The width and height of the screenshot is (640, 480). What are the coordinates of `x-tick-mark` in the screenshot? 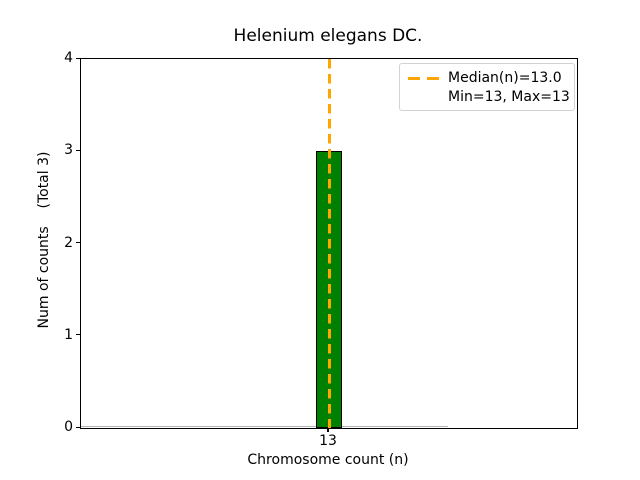 It's located at (328, 430).